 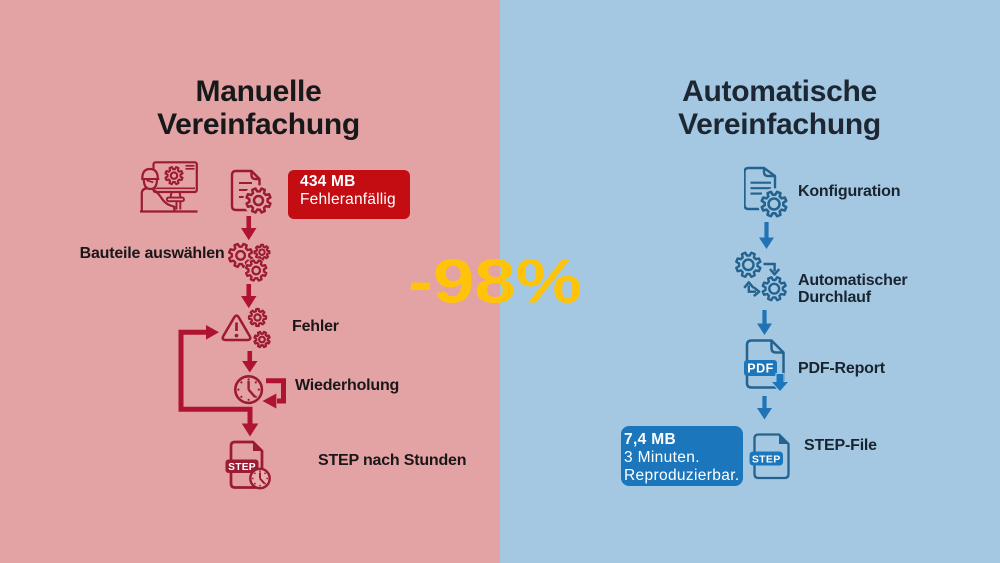 I want to click on svg-text: -98%, so click(x=495, y=282).